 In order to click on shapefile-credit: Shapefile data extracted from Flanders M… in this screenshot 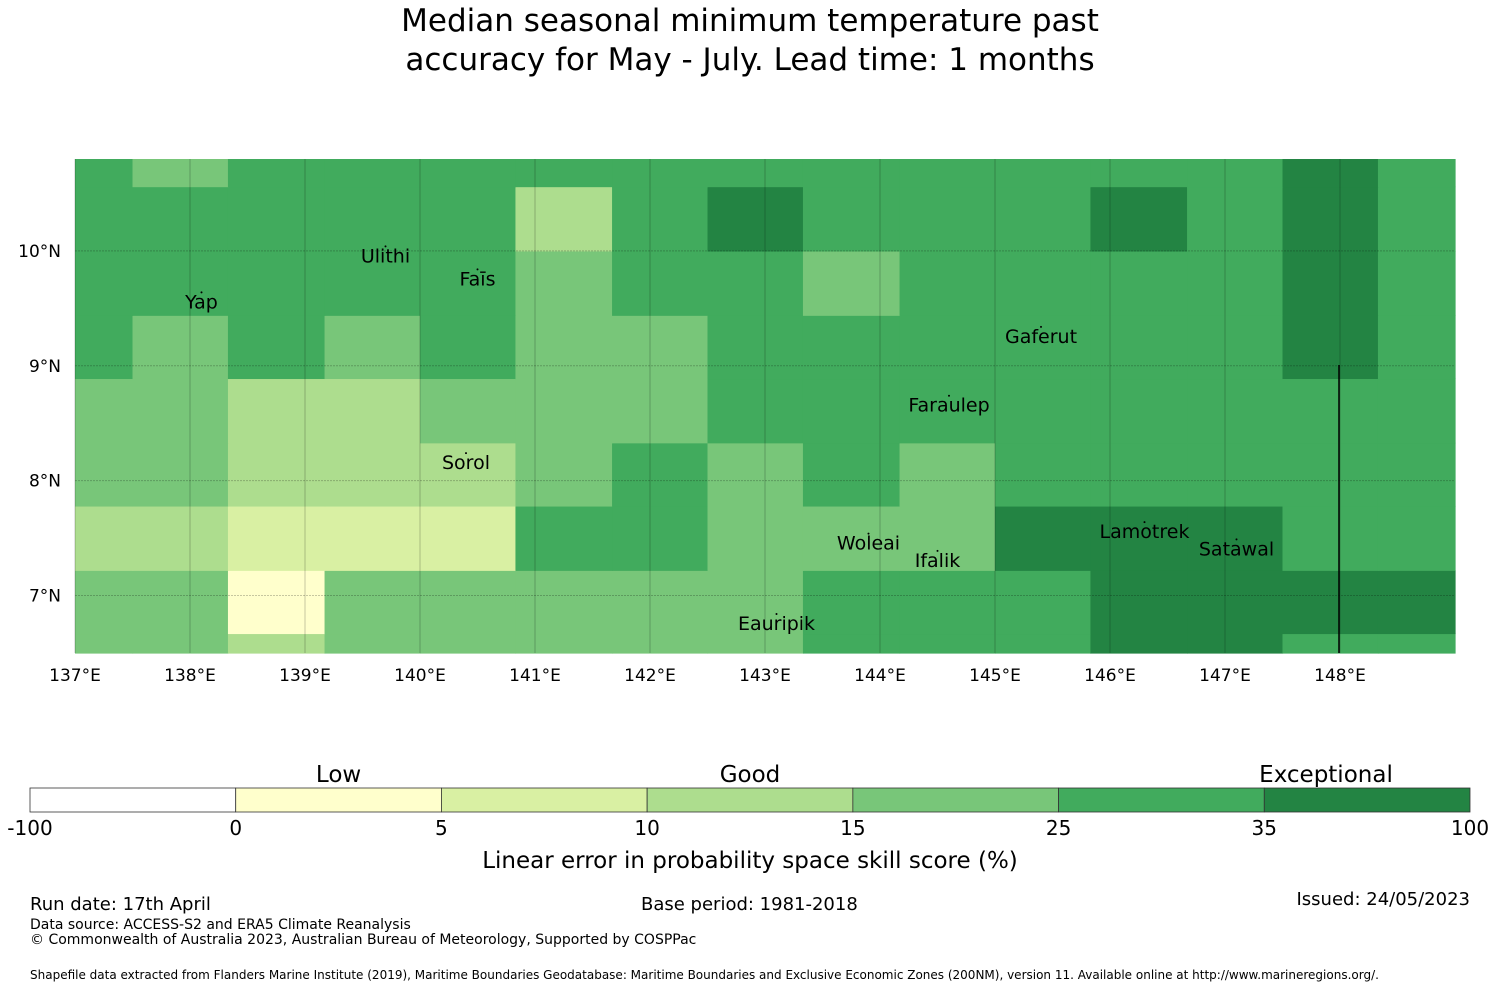, I will do `click(704, 975)`.